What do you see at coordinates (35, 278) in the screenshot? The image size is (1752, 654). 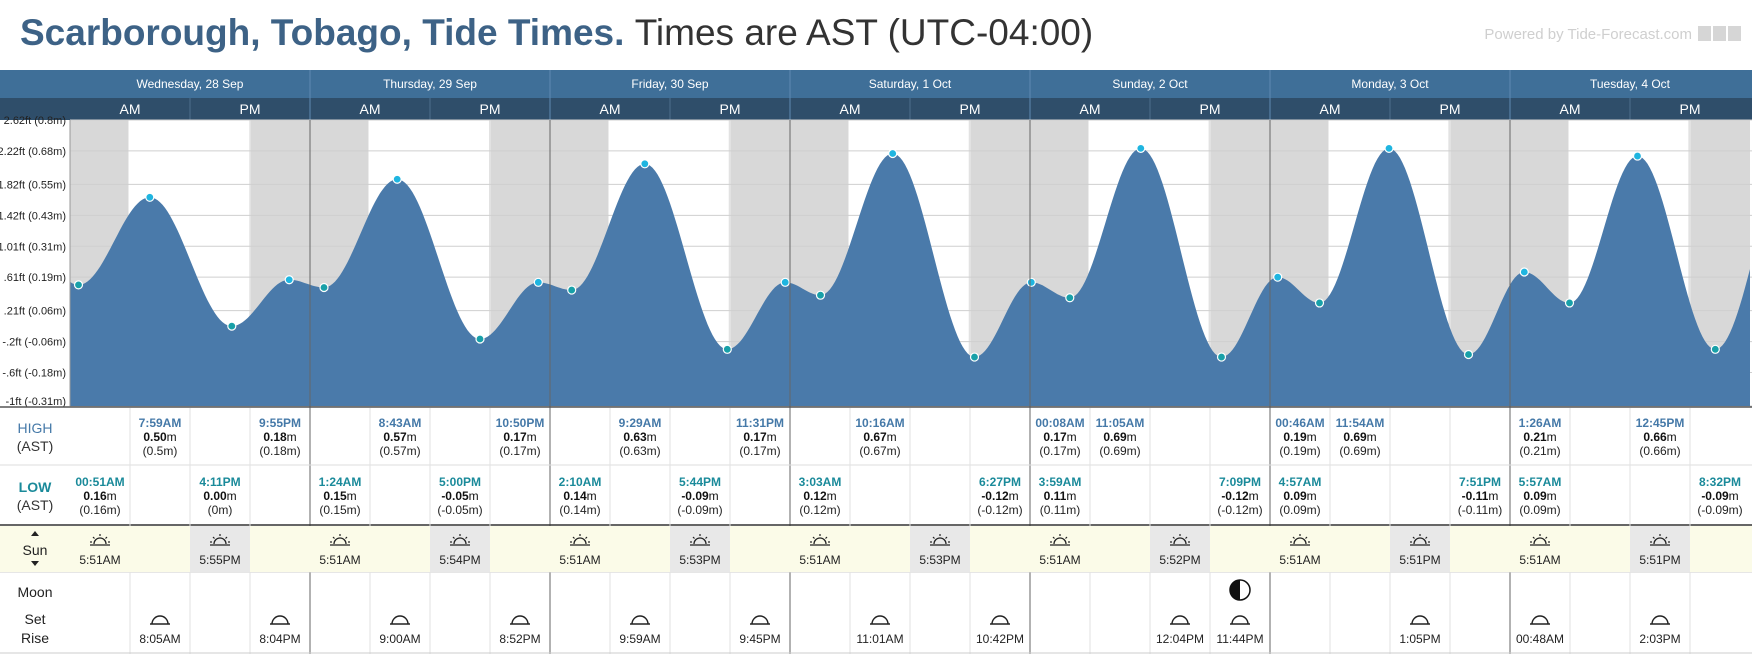 I see `y-tick-label: .61ft (0.19m)` at bounding box center [35, 278].